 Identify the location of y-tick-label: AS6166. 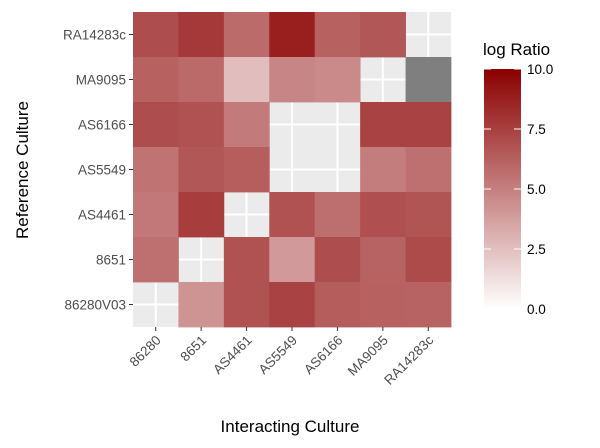
(102, 125).